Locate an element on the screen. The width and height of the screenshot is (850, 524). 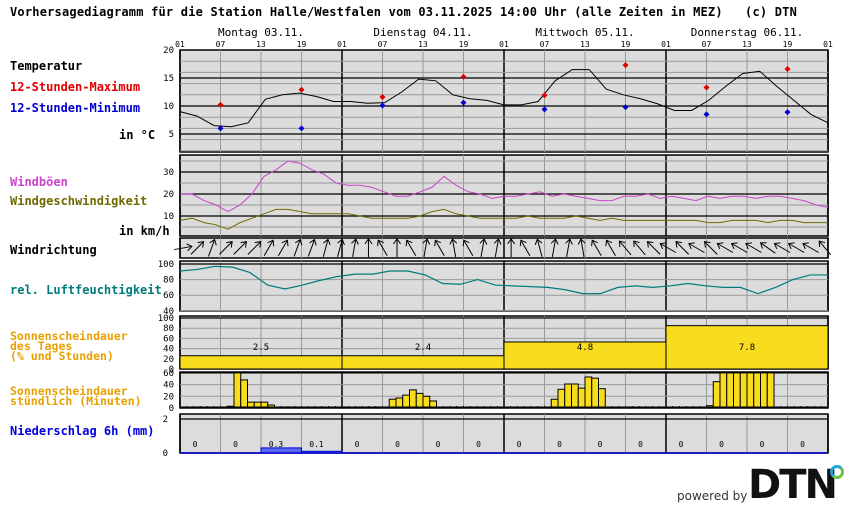
svg-text: 2 is located at coordinates (165, 420).